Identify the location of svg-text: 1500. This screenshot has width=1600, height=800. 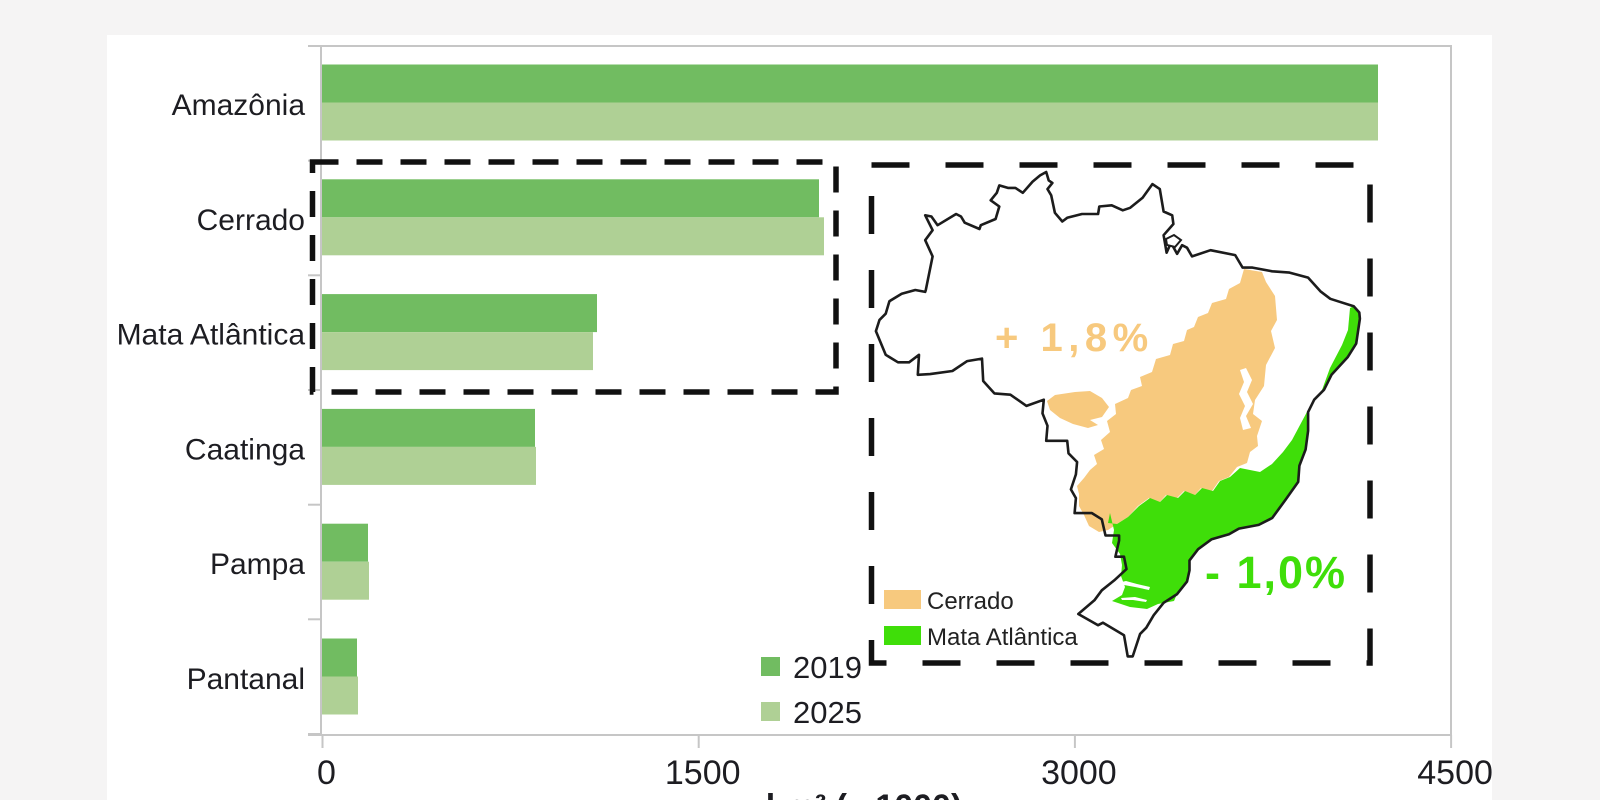
(703, 773).